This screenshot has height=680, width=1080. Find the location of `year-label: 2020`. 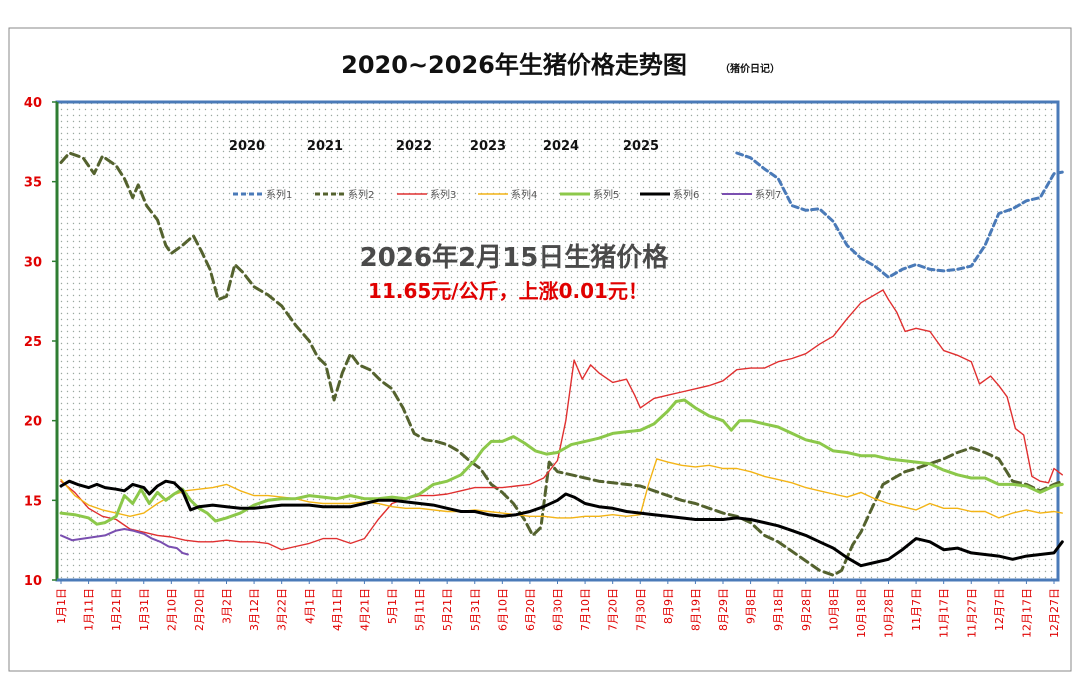

year-label: 2020 is located at coordinates (247, 146).